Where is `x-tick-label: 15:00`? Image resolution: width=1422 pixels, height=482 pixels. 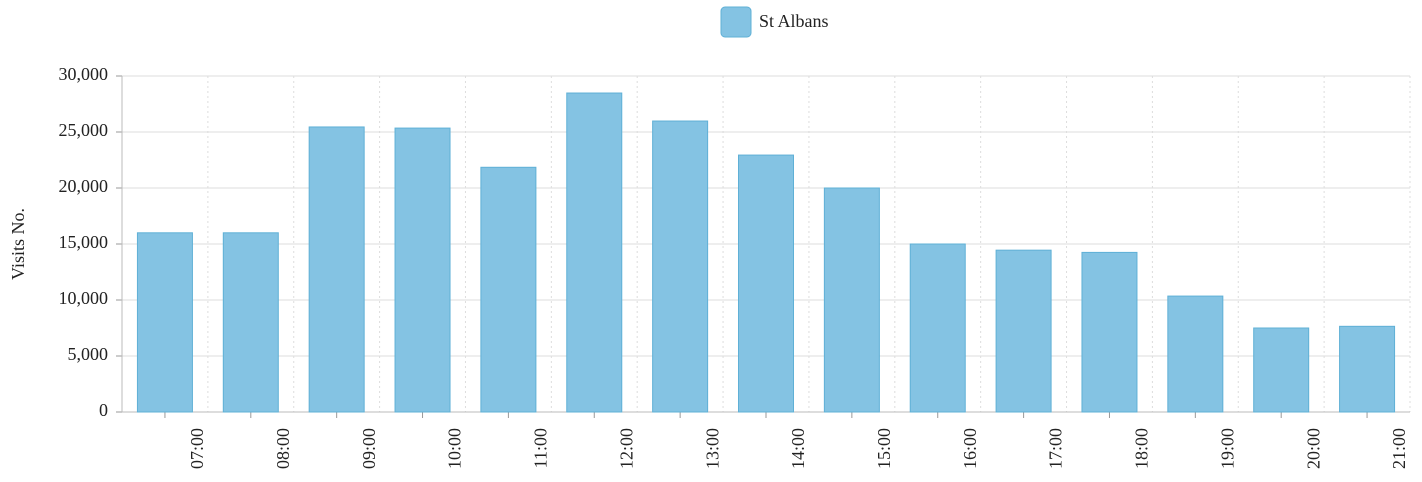
x-tick-label: 15:00 is located at coordinates (884, 448).